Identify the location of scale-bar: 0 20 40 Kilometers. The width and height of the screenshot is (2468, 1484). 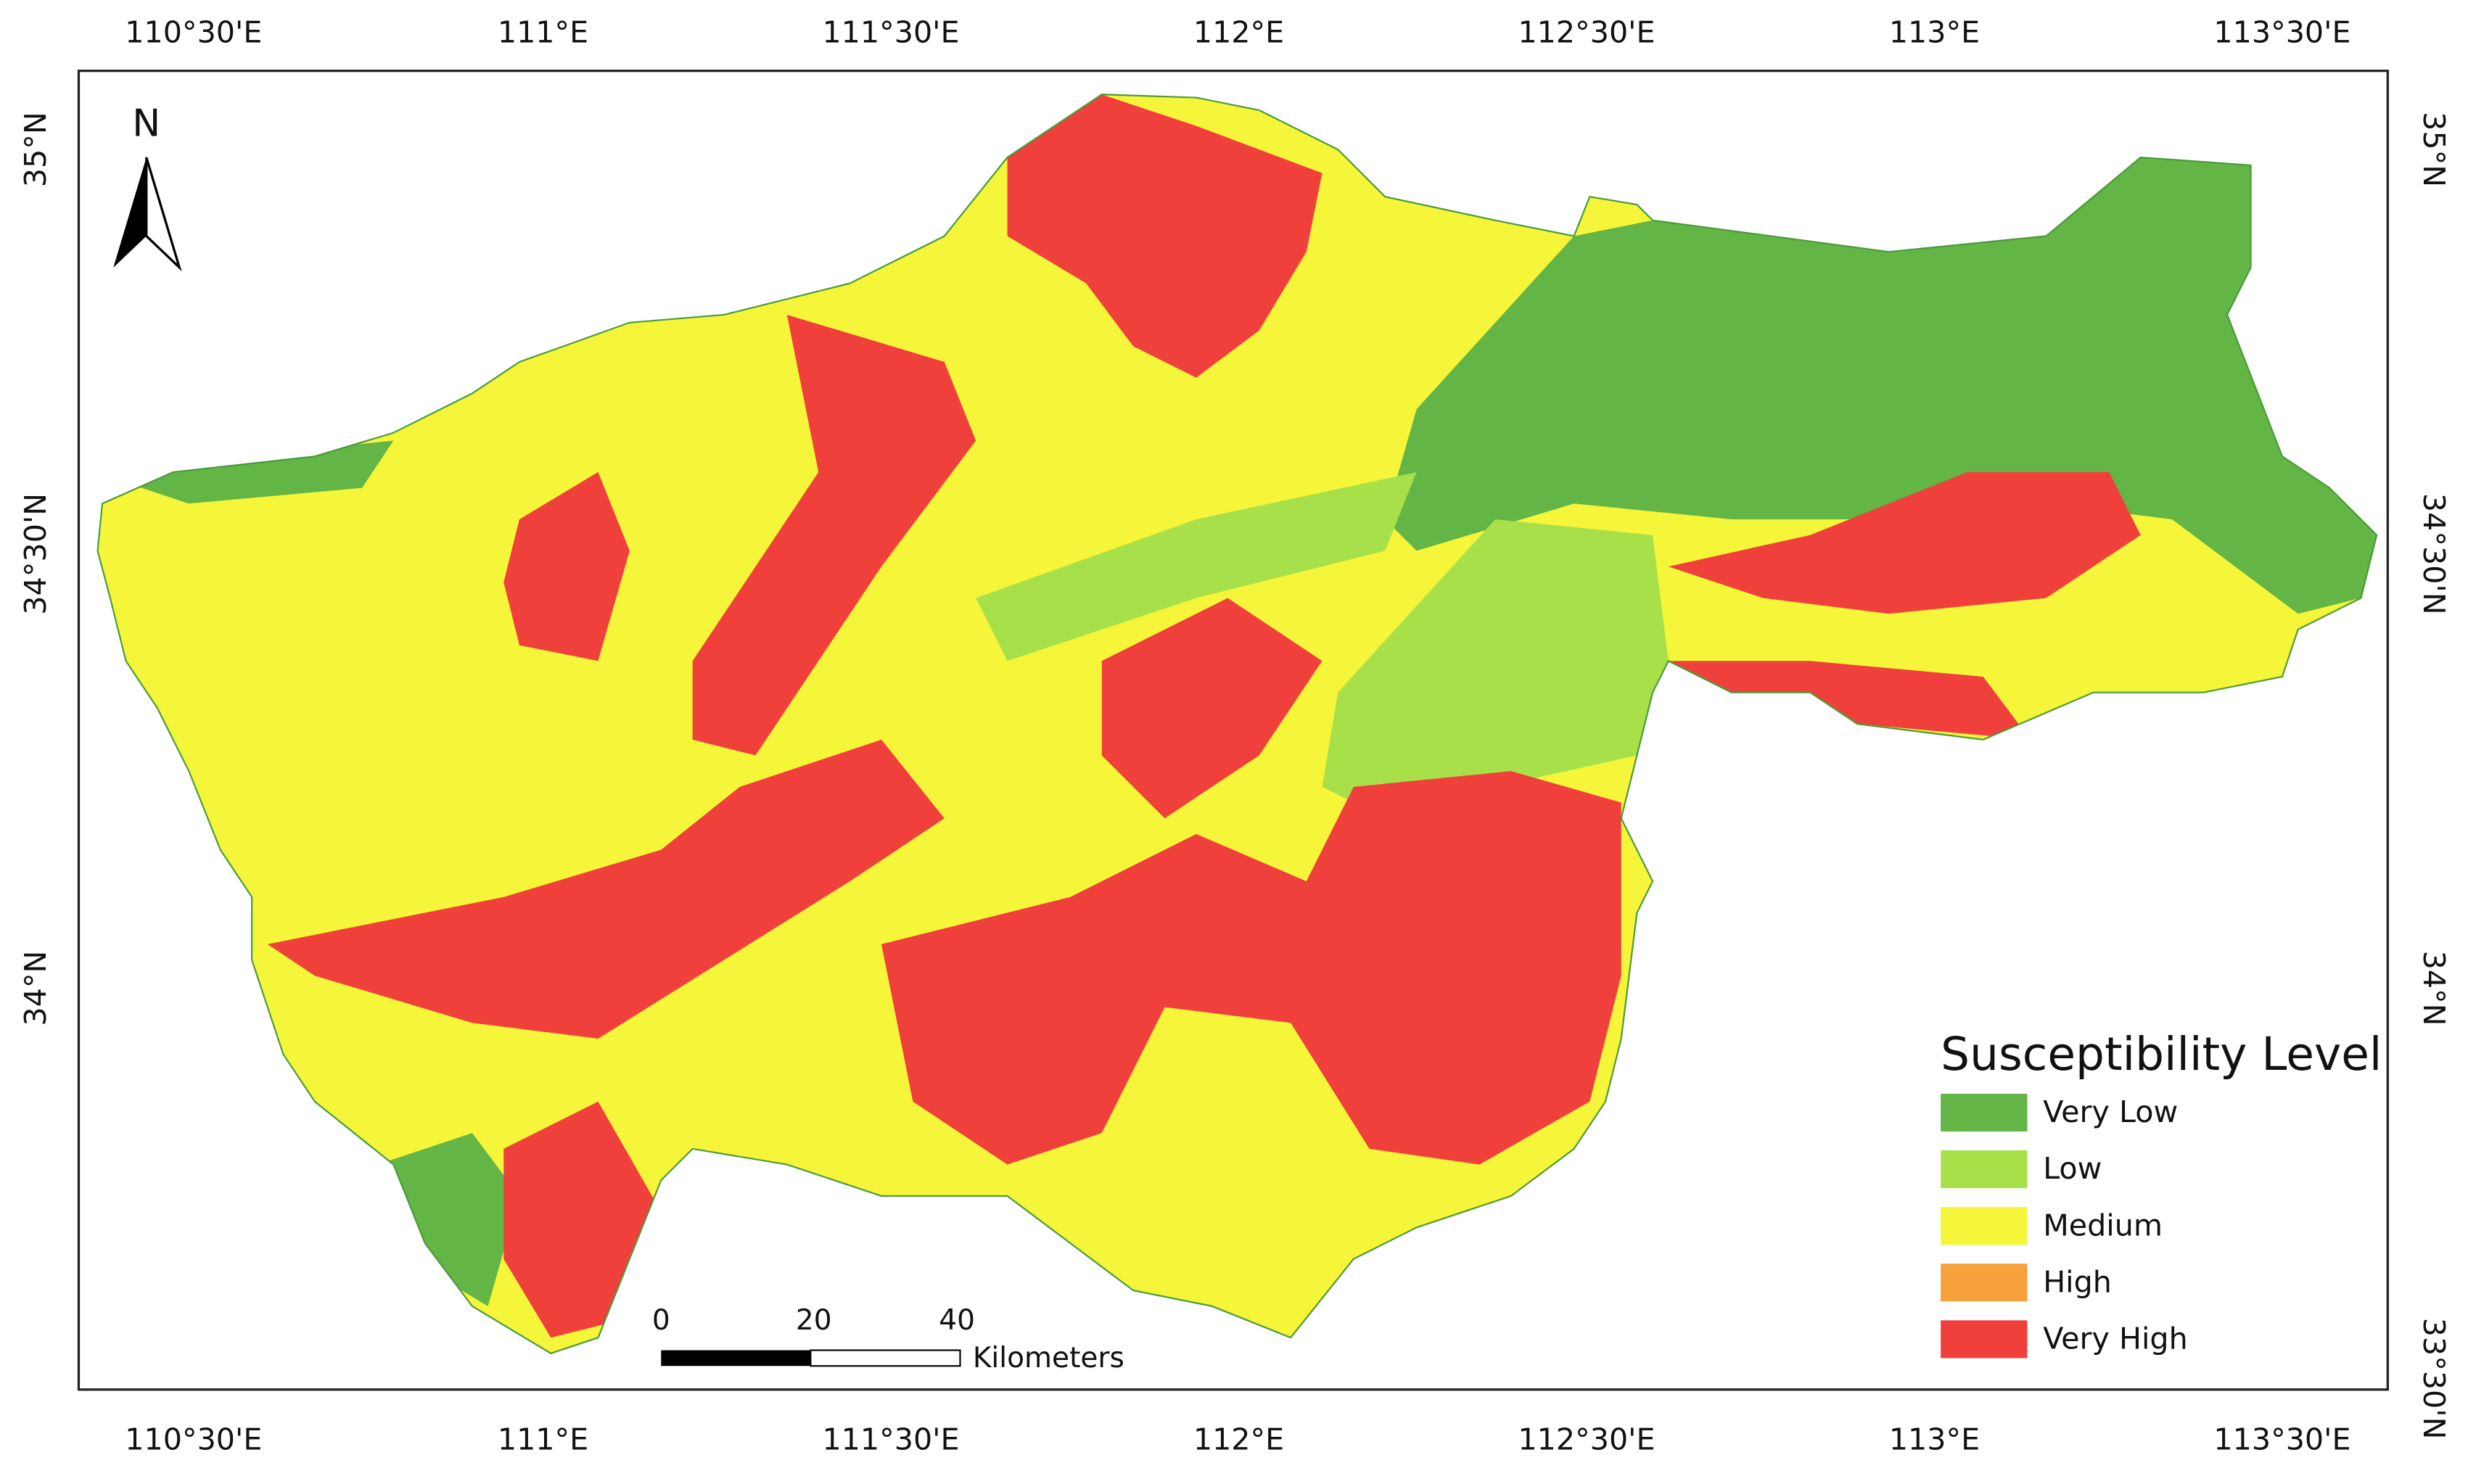
(888, 1339).